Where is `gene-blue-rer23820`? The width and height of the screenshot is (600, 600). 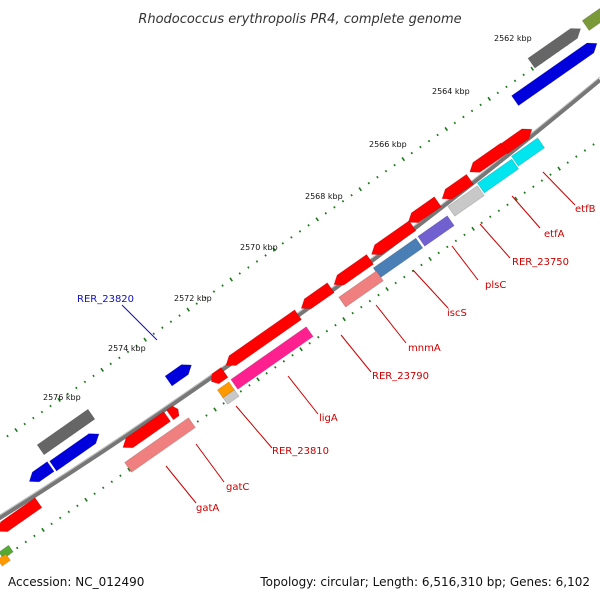
gene-blue-rer23820 is located at coordinates (178, 375).